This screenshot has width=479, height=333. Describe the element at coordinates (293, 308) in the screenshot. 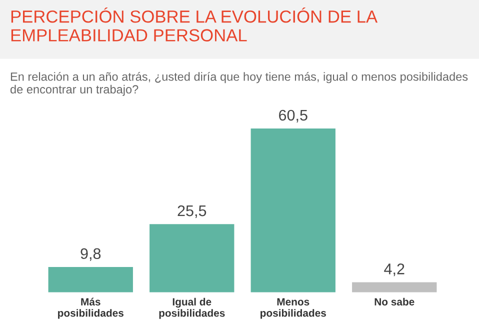

I see `x-tick-label: Menos posibilidades` at that location.